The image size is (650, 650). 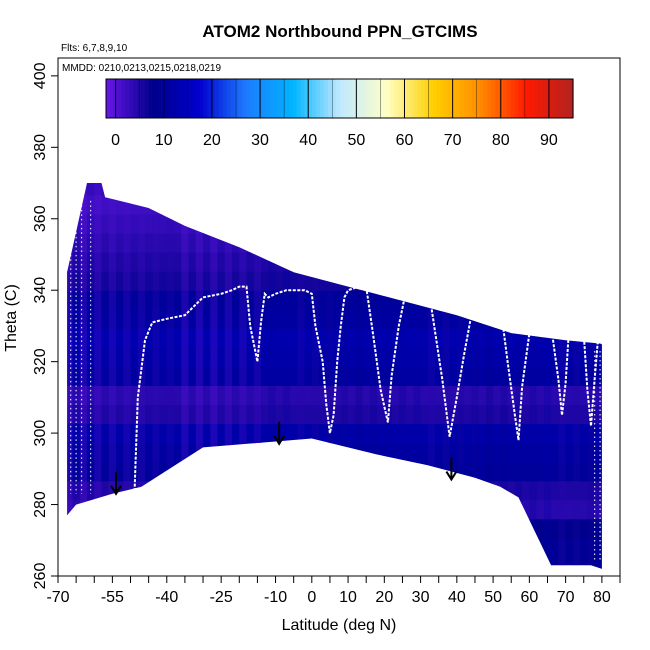 I want to click on x-tick-label: -70, so click(x=57, y=597).